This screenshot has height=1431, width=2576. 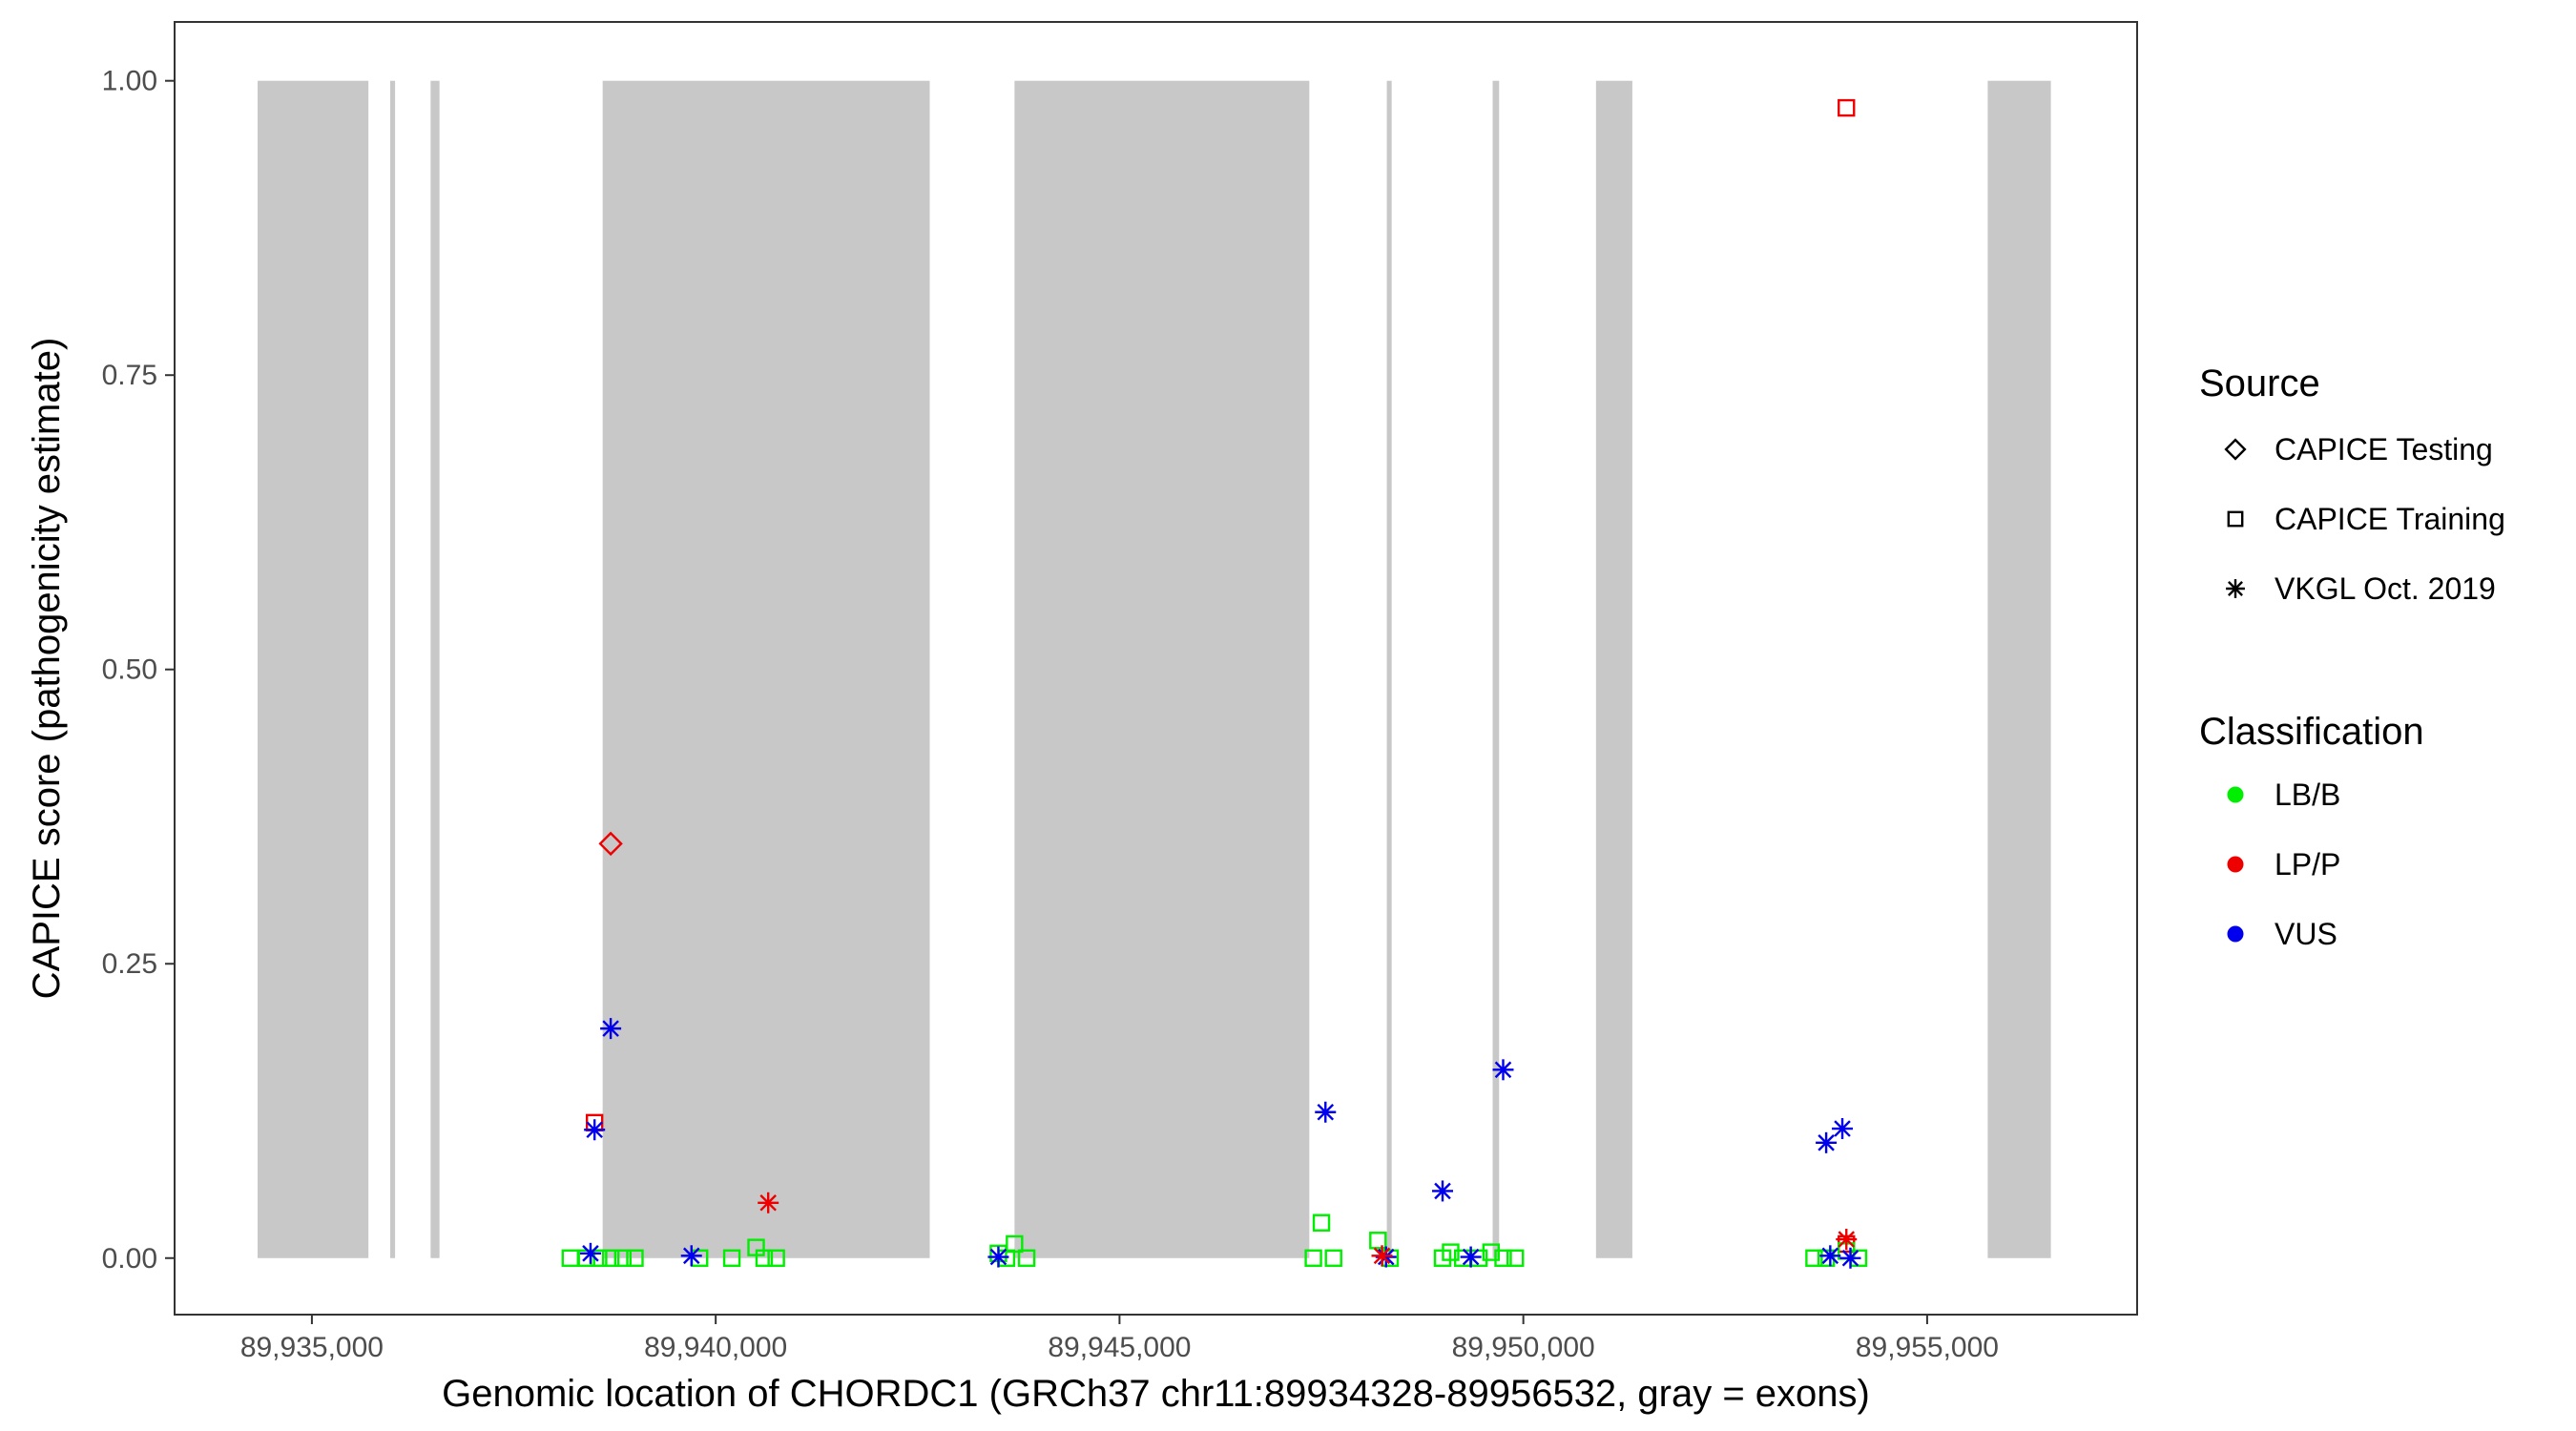 What do you see at coordinates (1847, 107) in the screenshot?
I see `point-capice-training-lp-p` at bounding box center [1847, 107].